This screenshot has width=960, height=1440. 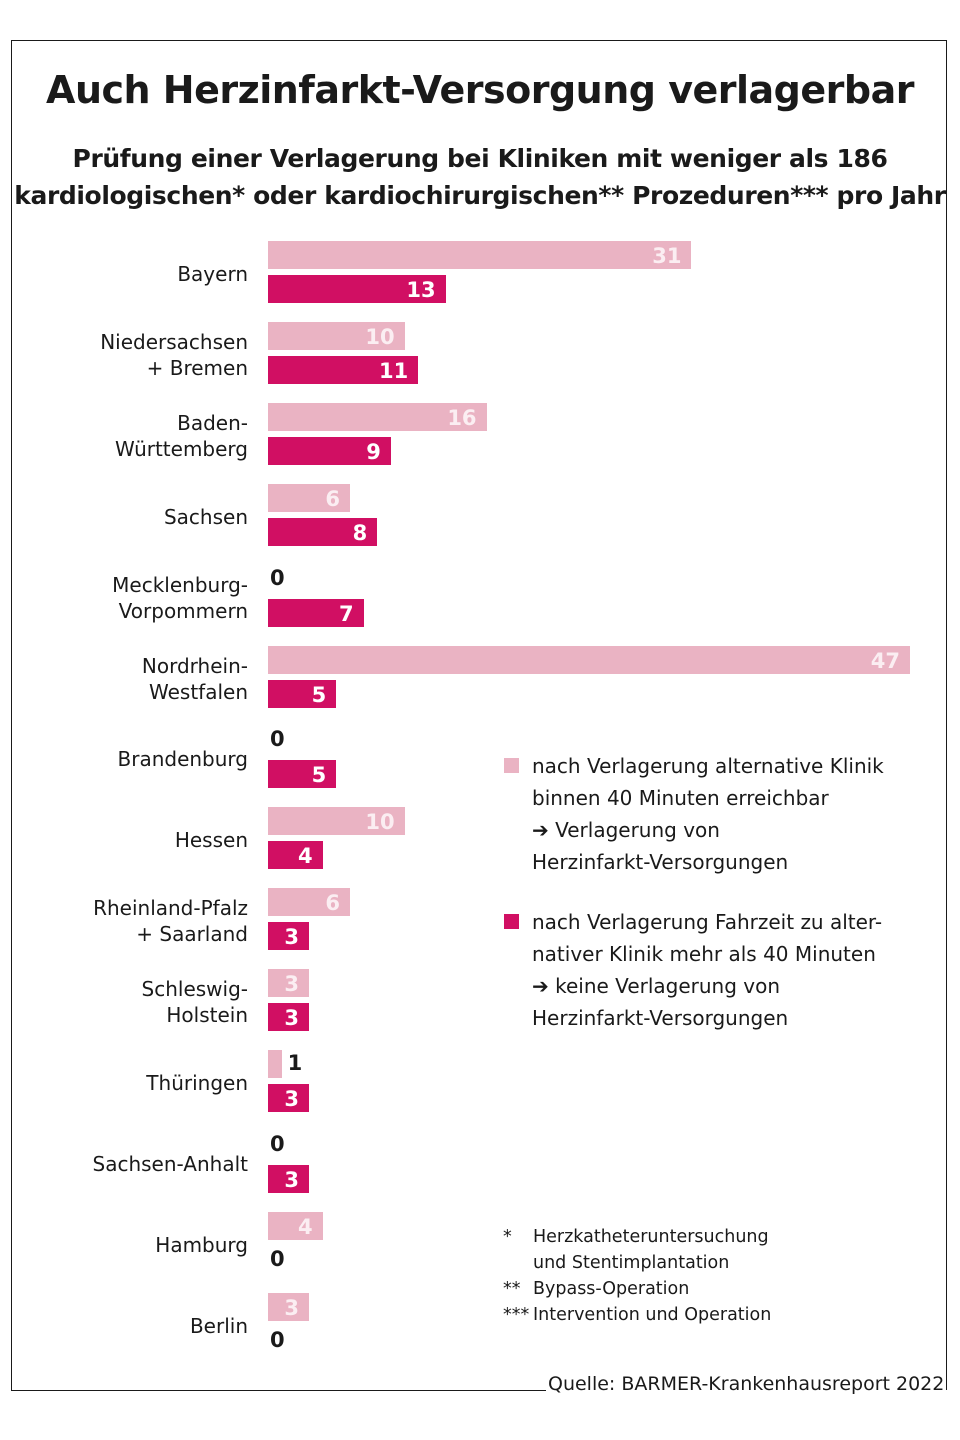 I want to click on footnote-text: und Stentimplantation, so click(x=631, y=1263).